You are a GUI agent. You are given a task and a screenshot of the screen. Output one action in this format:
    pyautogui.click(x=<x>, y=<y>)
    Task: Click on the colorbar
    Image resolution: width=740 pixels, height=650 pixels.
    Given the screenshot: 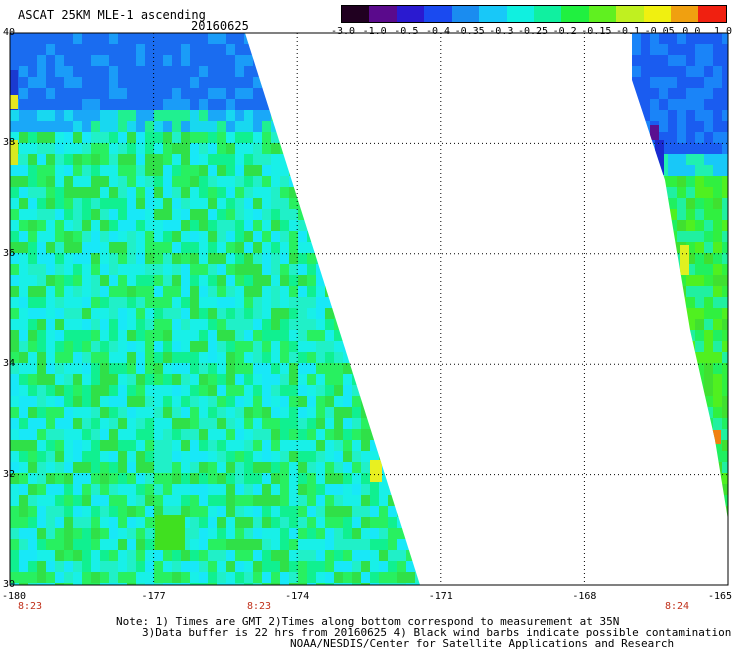 What is the action you would take?
    pyautogui.click(x=534, y=14)
    